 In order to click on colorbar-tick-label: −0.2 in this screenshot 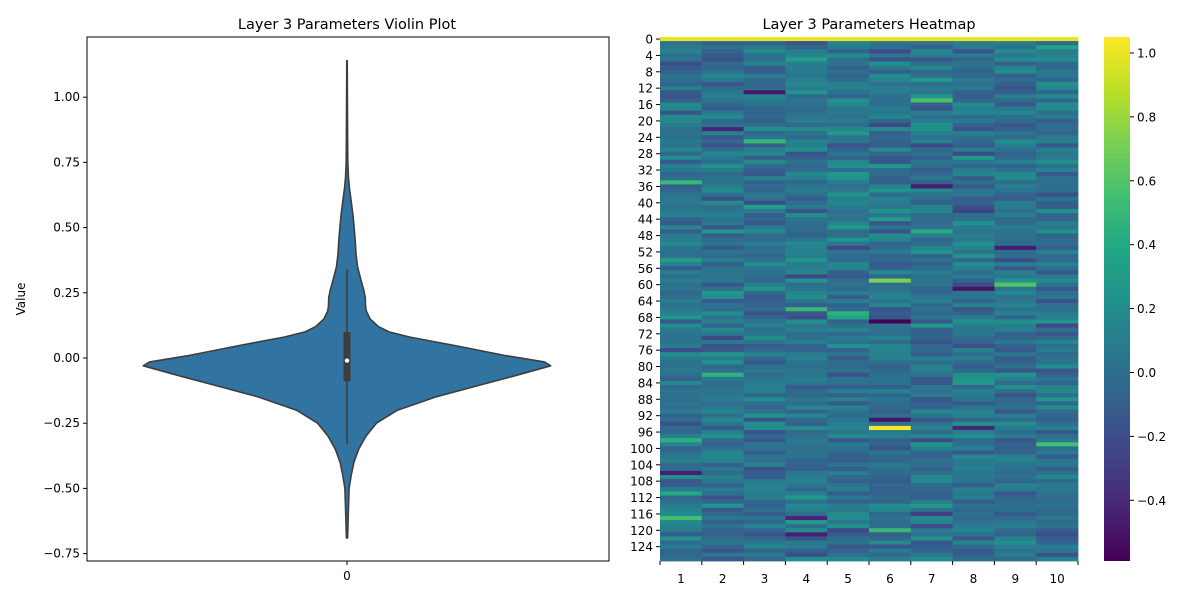, I will do `click(1151, 437)`.